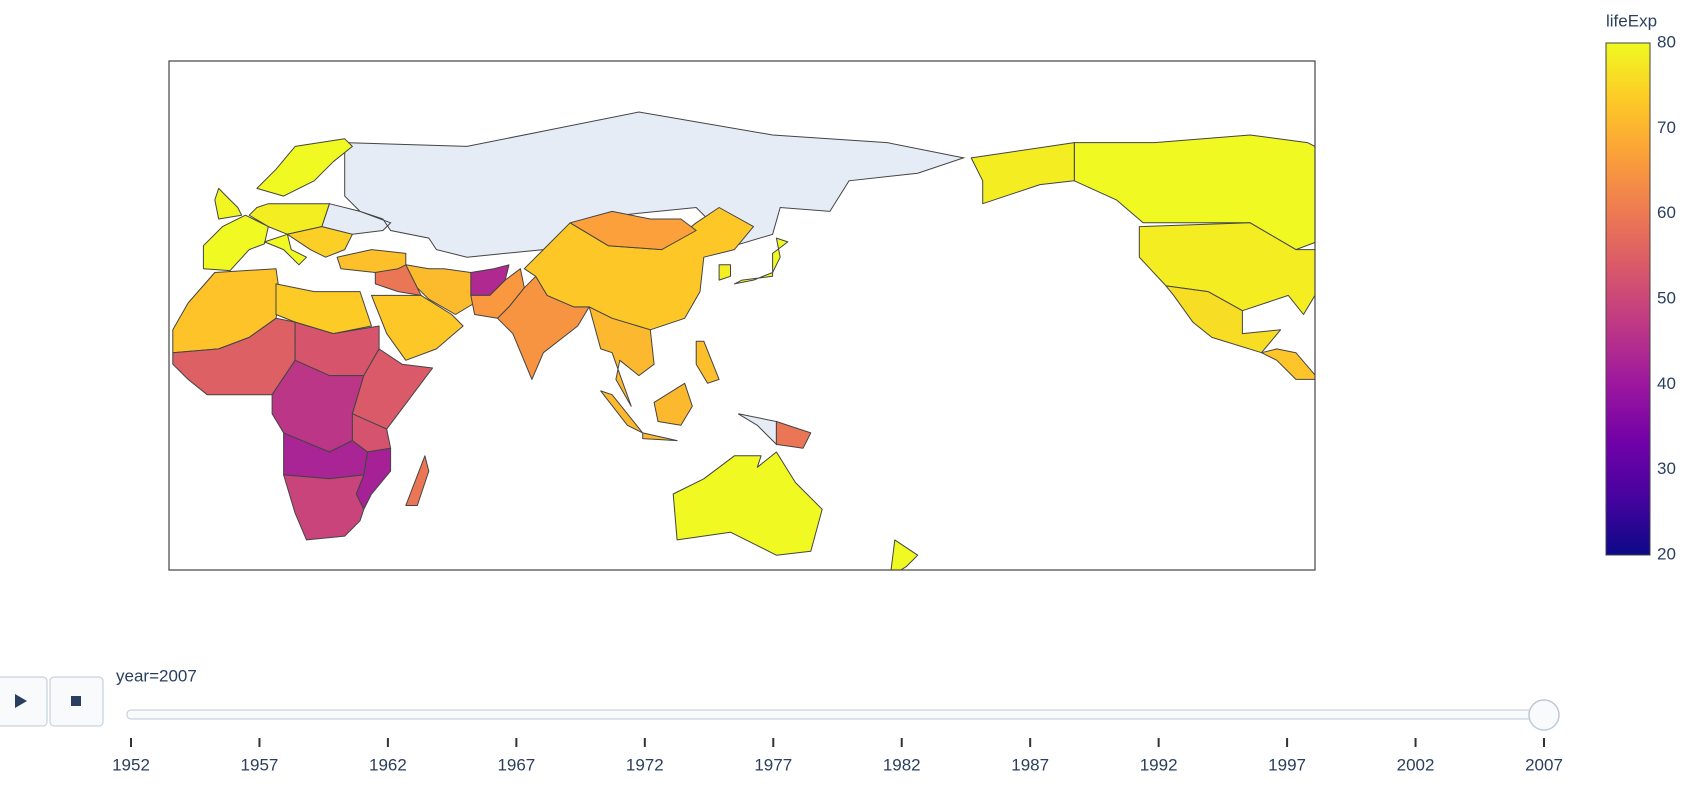 The width and height of the screenshot is (1684, 791). I want to click on colorbar, so click(1628, 299).